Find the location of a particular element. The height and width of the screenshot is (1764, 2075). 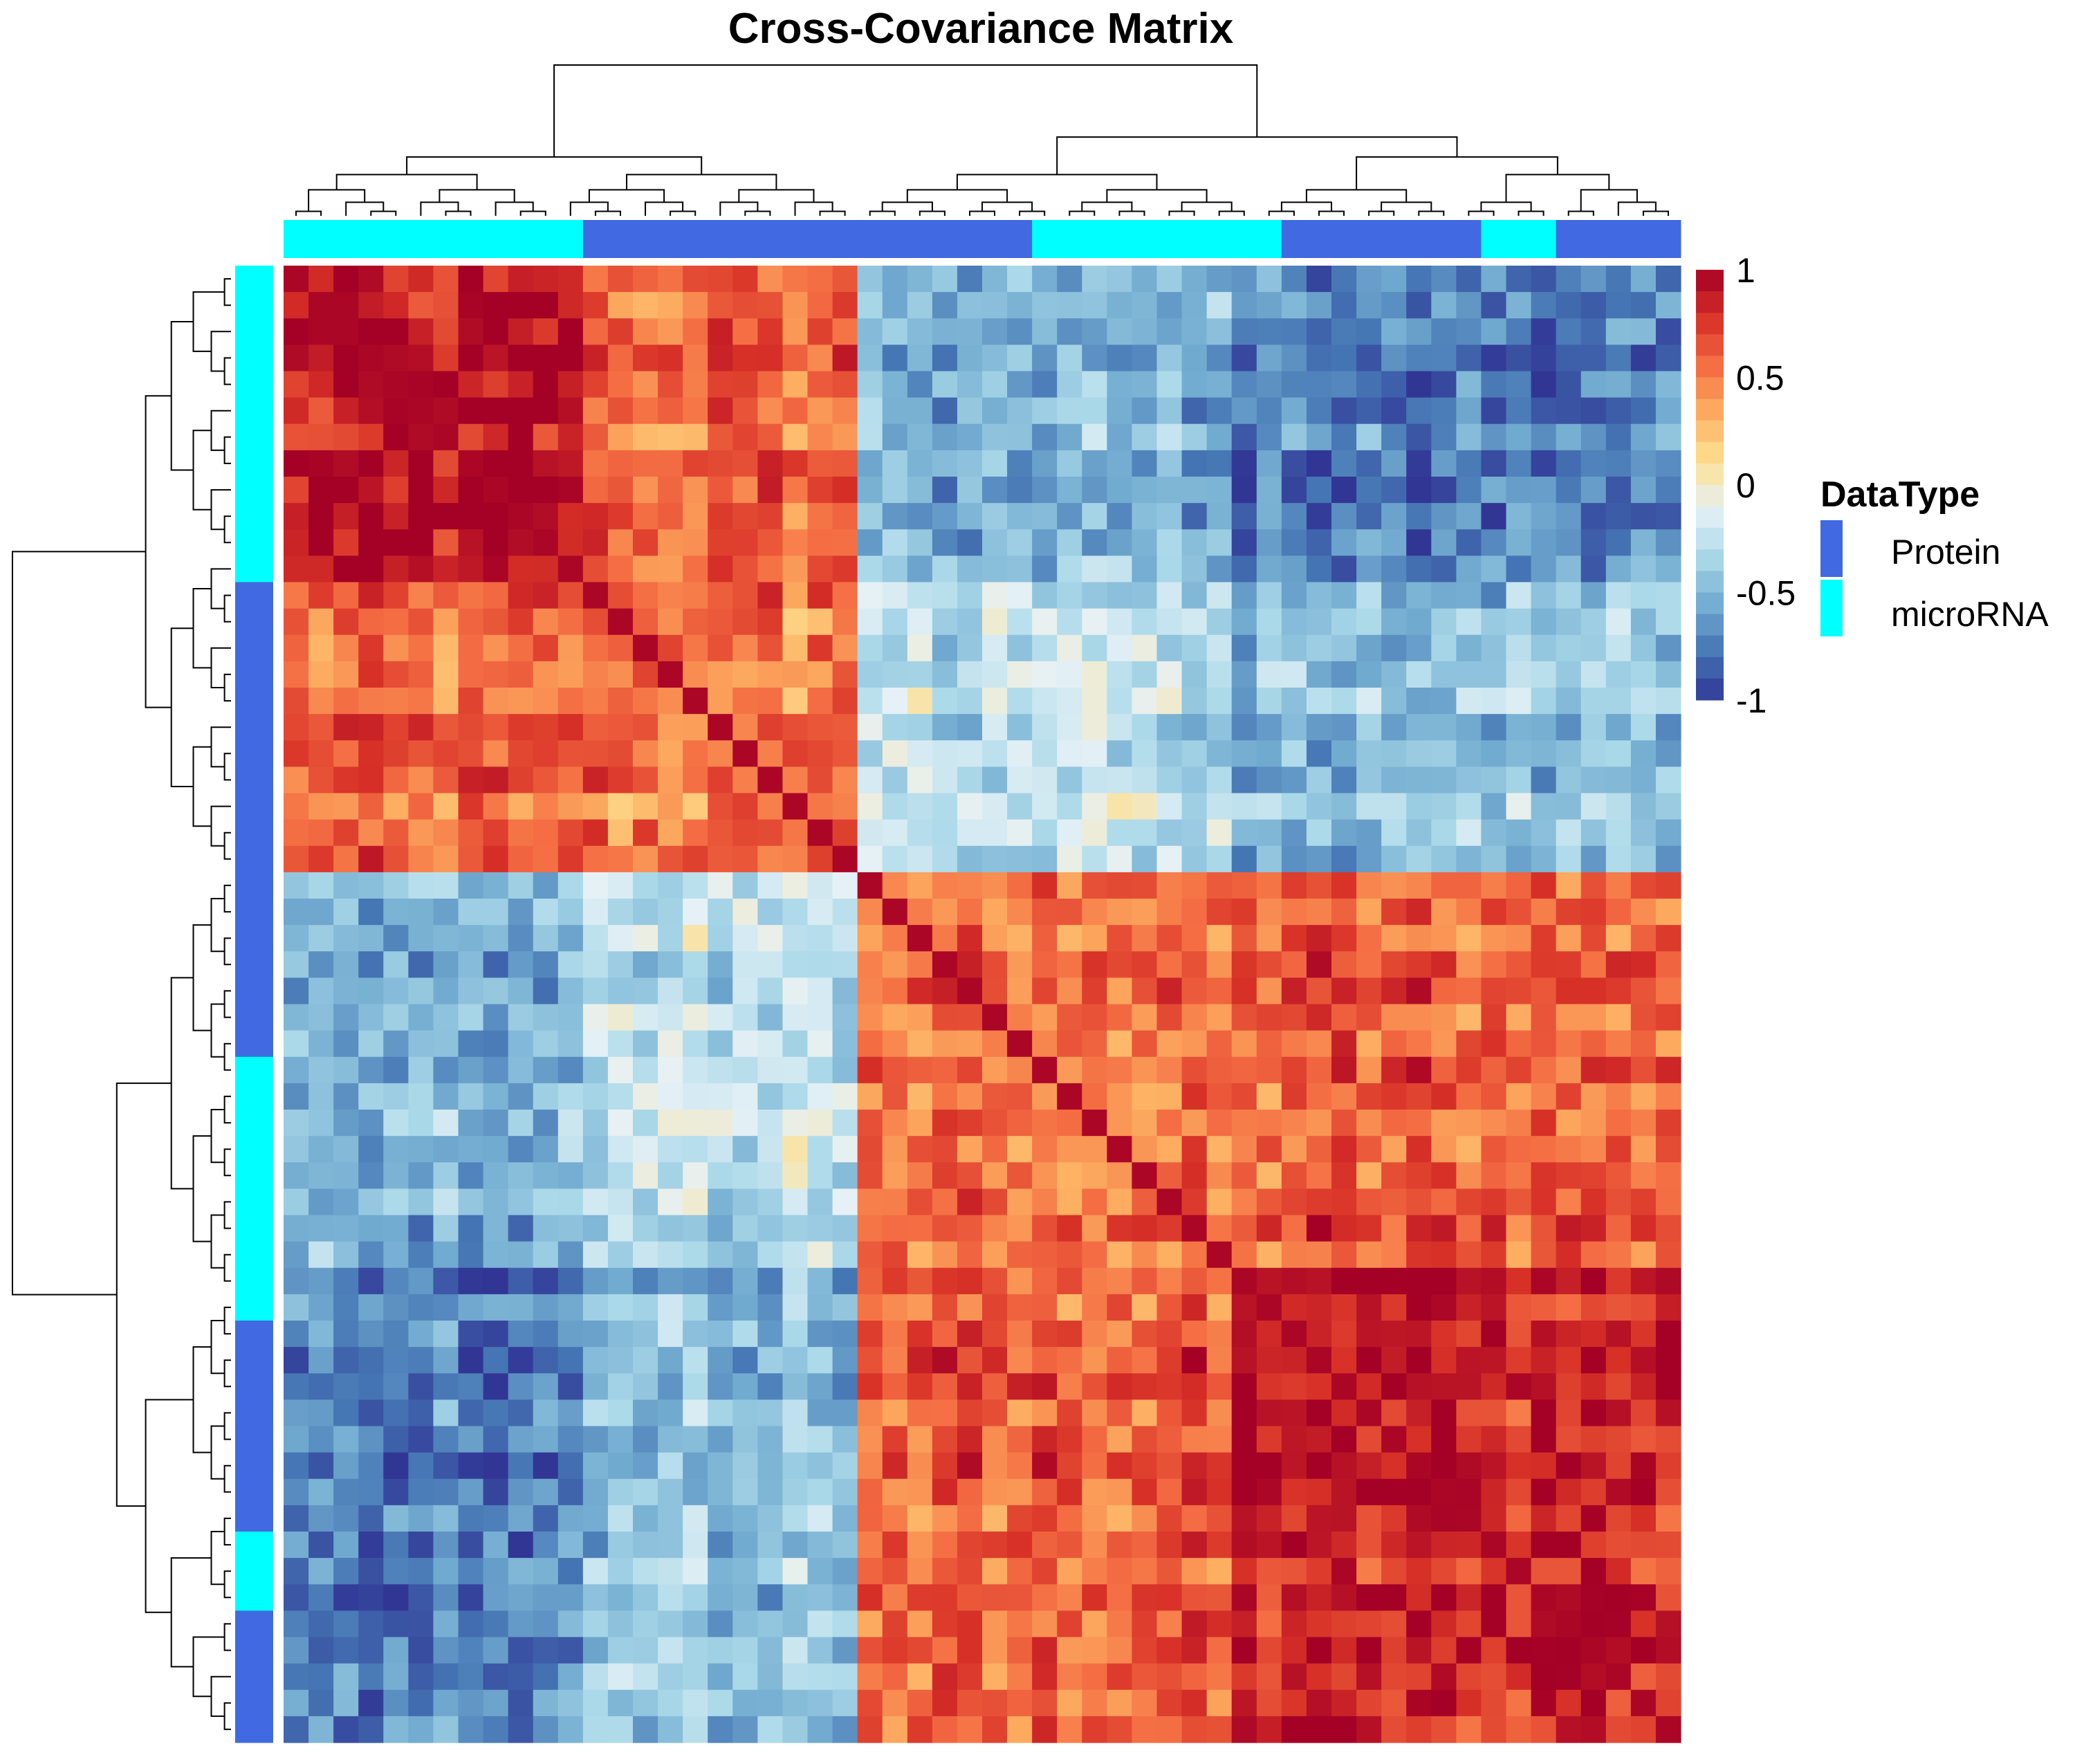

colorbar-tick-label: 0.5 is located at coordinates (1760, 378).